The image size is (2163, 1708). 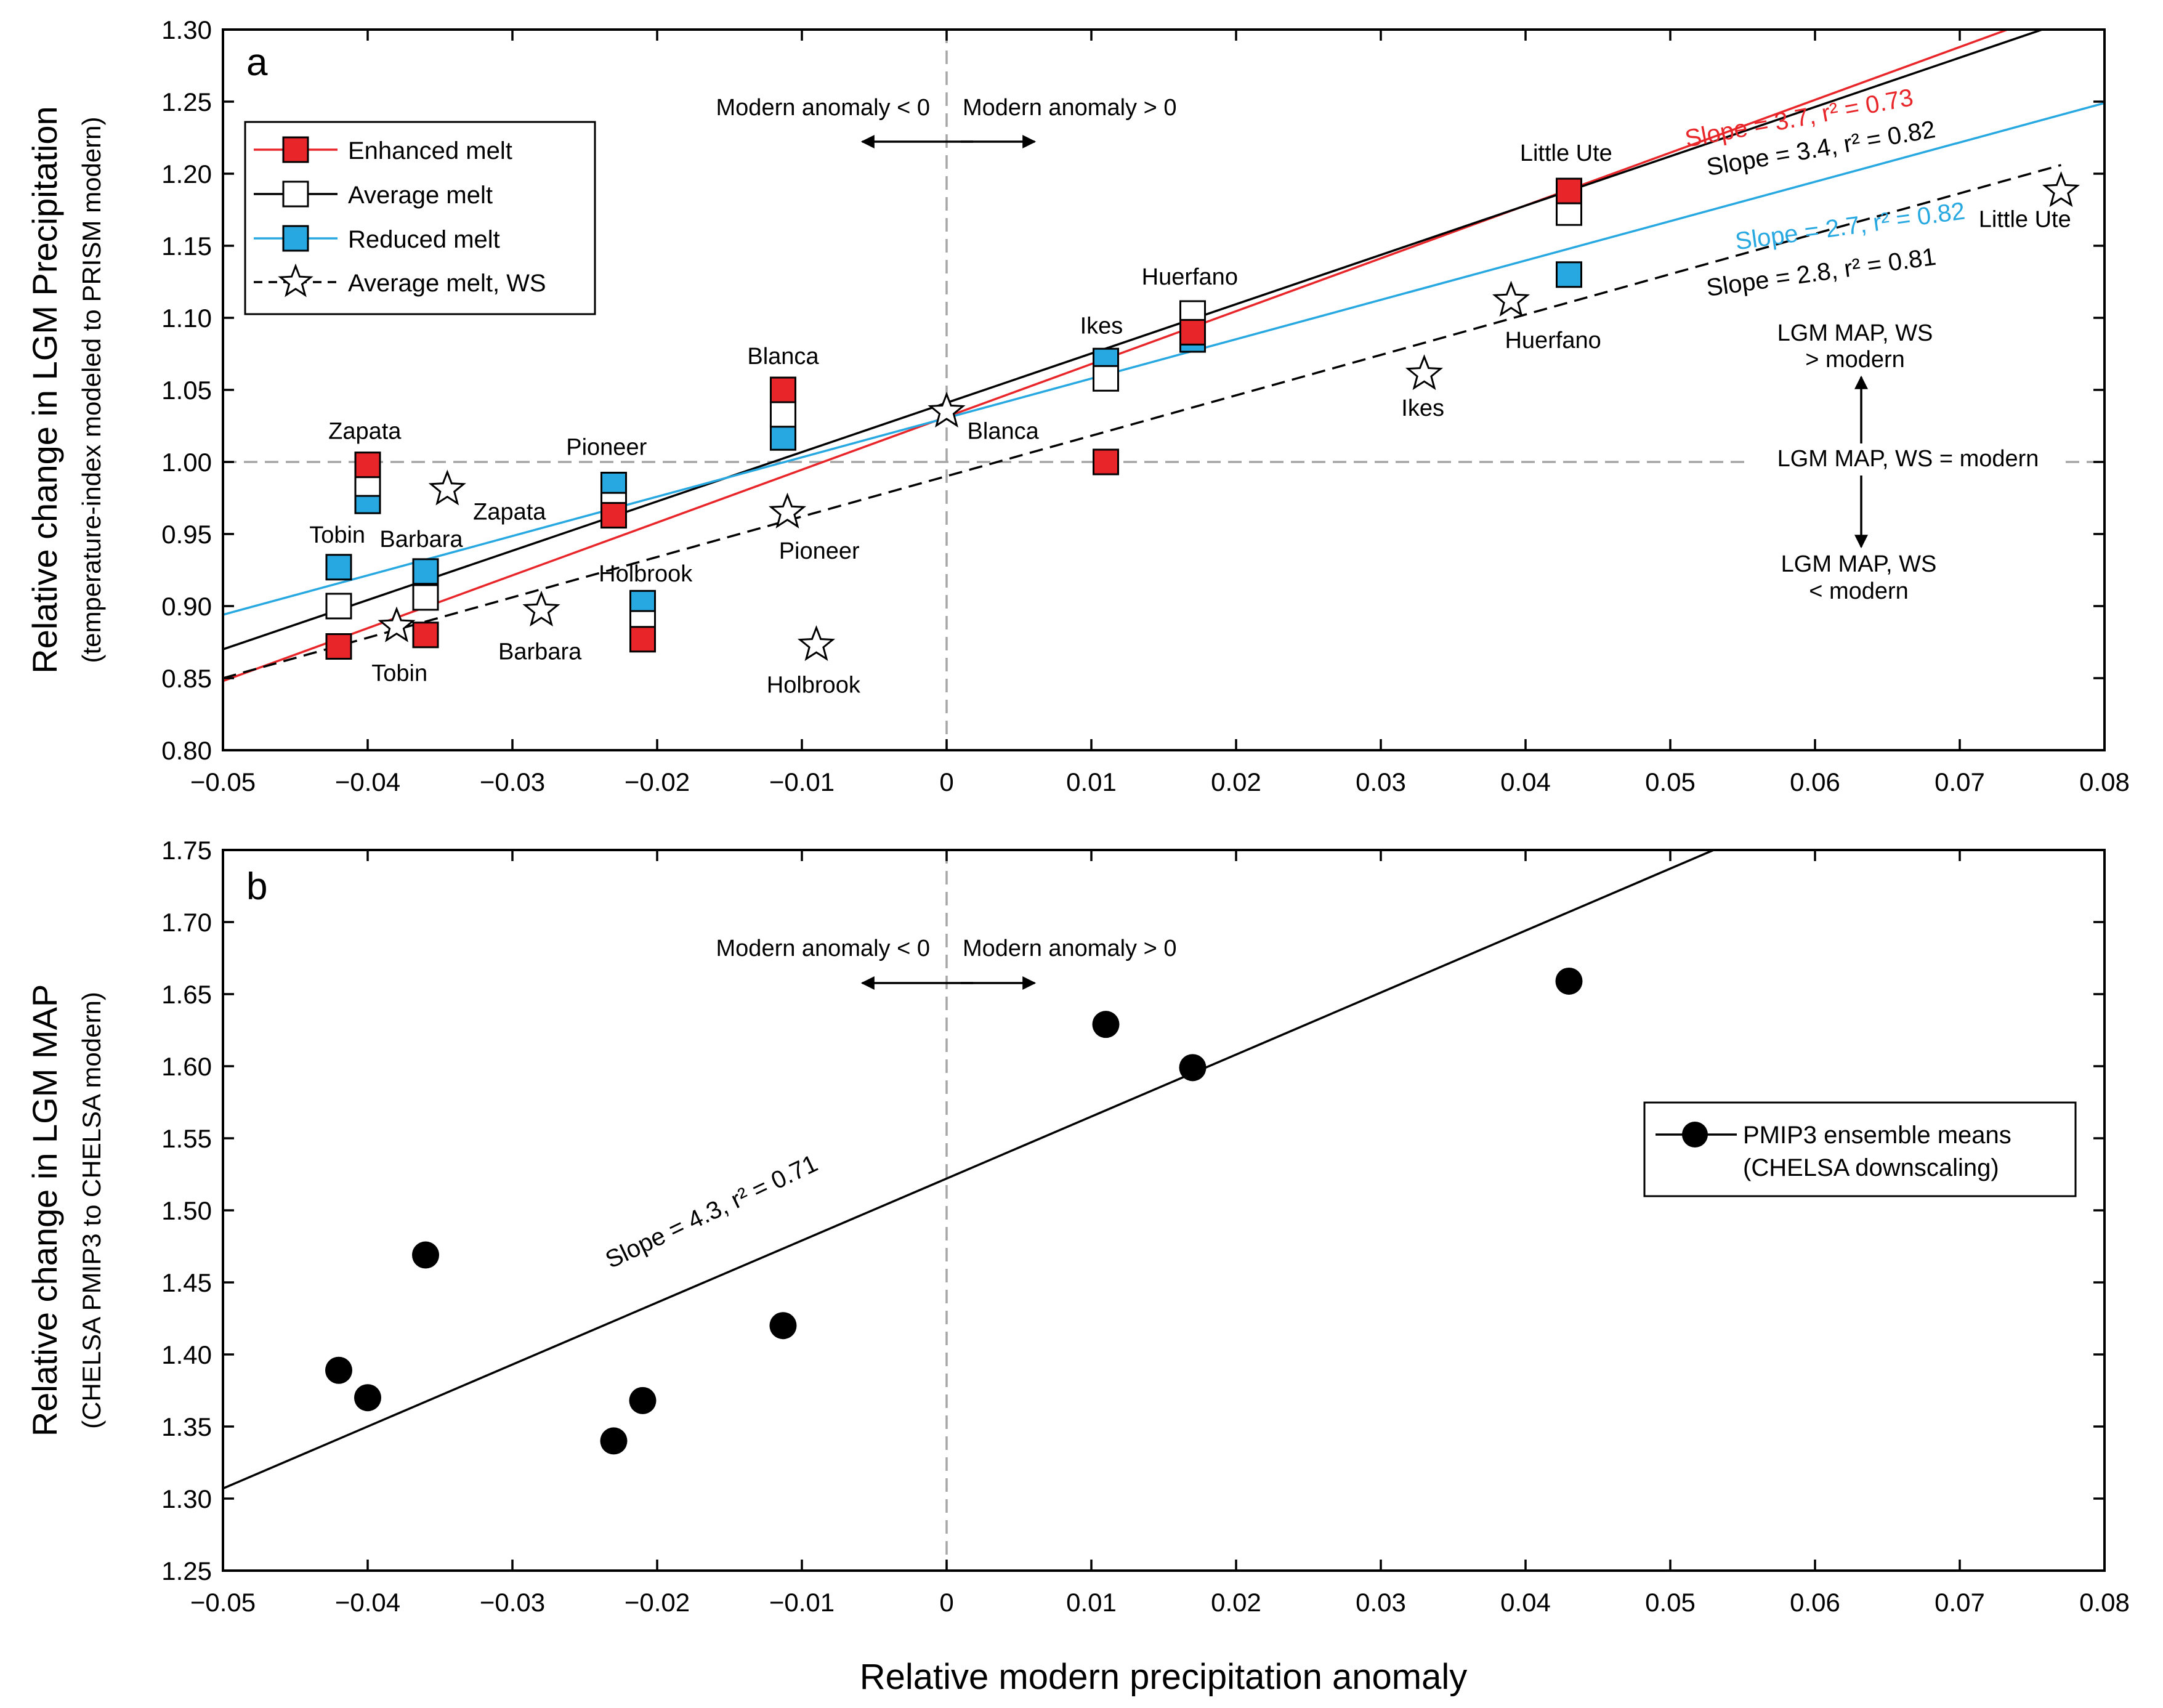 What do you see at coordinates (295, 238) in the screenshot?
I see `legend-marker-reduced-melt` at bounding box center [295, 238].